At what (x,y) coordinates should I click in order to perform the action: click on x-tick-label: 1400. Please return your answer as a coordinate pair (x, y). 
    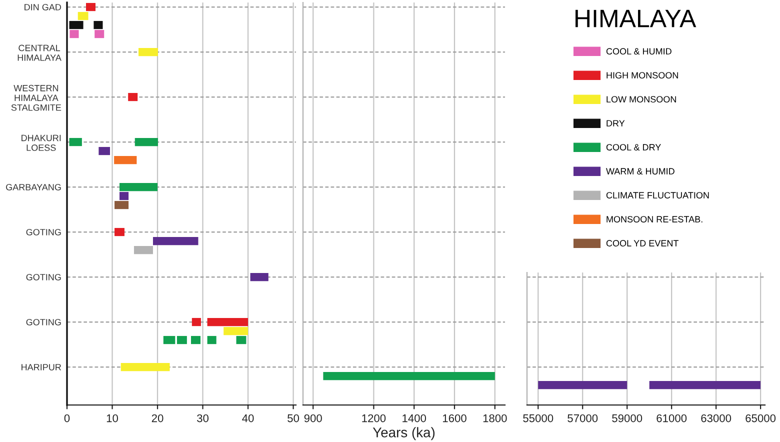
    Looking at the image, I should click on (414, 418).